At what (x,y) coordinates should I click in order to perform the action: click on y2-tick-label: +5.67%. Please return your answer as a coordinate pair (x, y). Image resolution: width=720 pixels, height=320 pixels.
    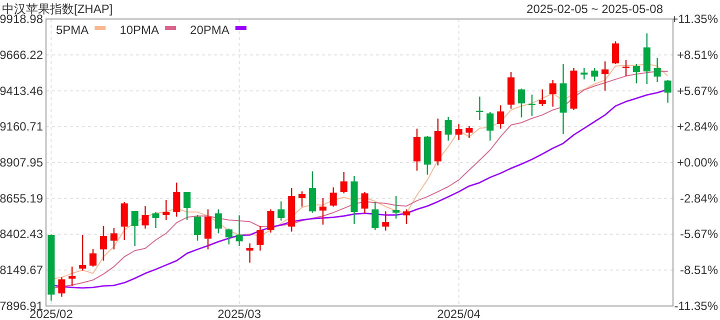
    Looking at the image, I should click on (697, 91).